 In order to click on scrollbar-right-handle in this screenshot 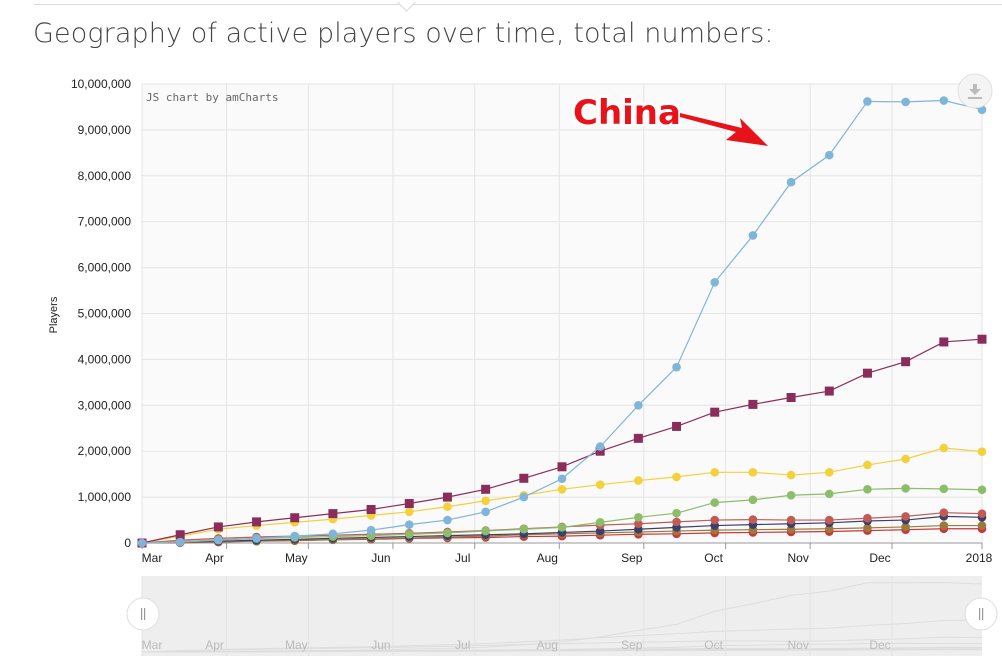, I will do `click(981, 614)`.